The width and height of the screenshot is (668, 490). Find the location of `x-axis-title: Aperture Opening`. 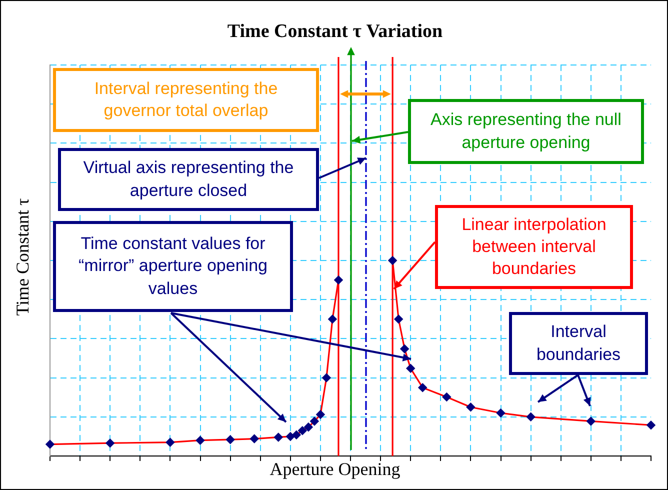

x-axis-title: Aperture Opening is located at coordinates (335, 469).